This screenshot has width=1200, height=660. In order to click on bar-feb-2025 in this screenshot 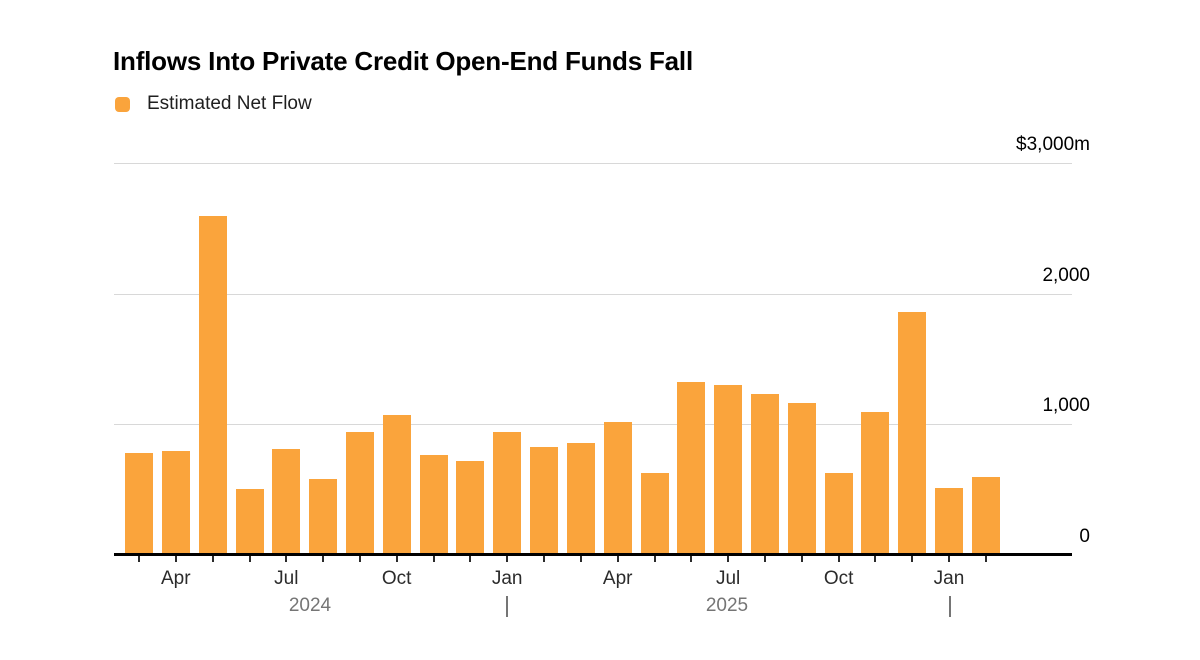, I will do `click(544, 500)`.